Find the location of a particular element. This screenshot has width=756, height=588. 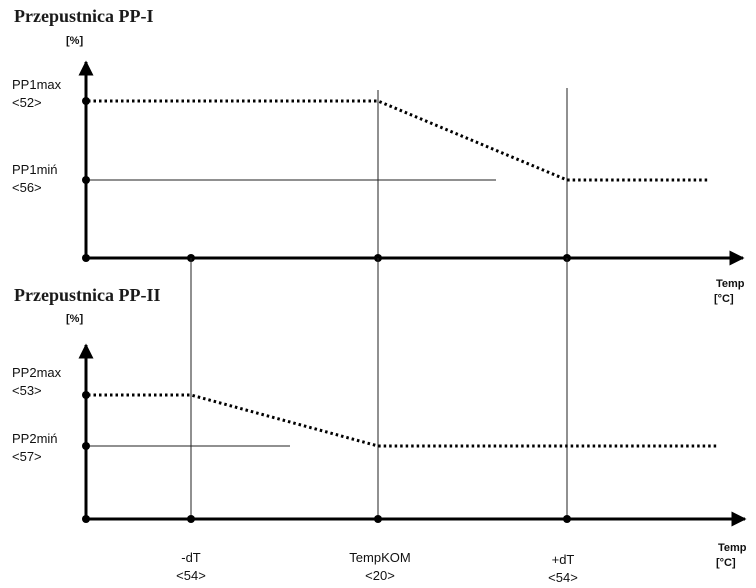

bottom-chart-title: Przepustnica PP-II is located at coordinates (87, 295).